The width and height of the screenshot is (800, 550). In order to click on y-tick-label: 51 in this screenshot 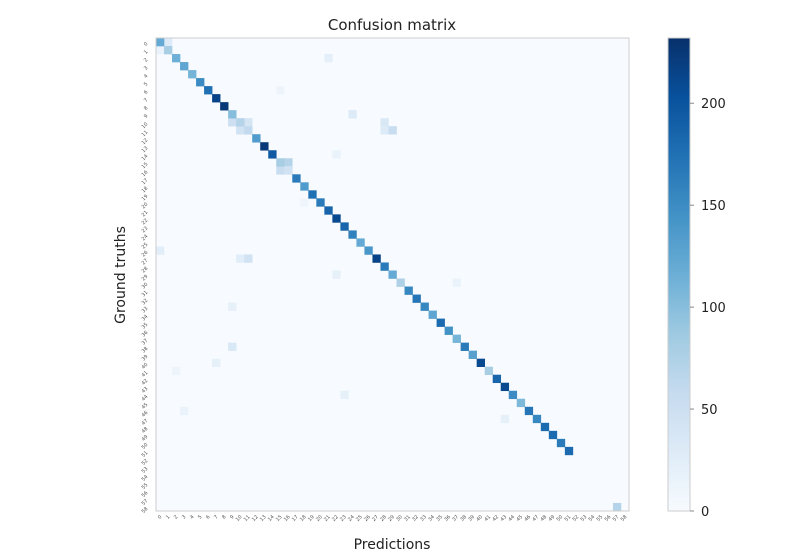, I will do `click(145, 454)`.